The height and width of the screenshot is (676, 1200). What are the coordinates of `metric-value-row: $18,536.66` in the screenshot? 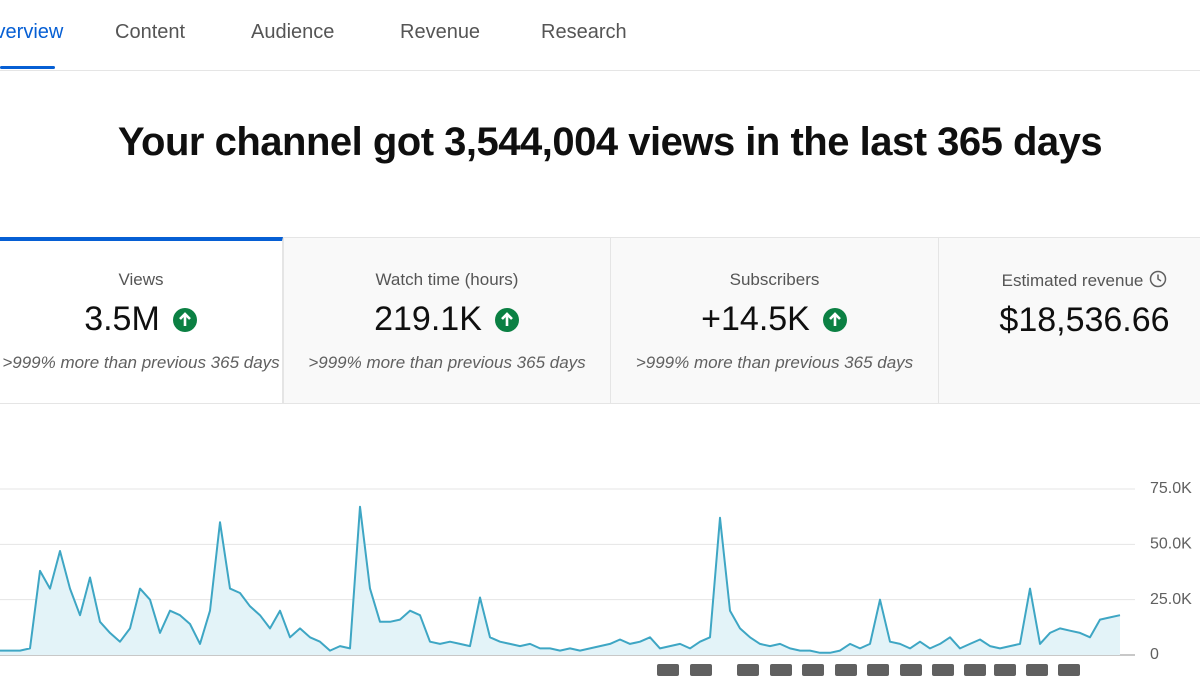 It's located at (1069, 320).